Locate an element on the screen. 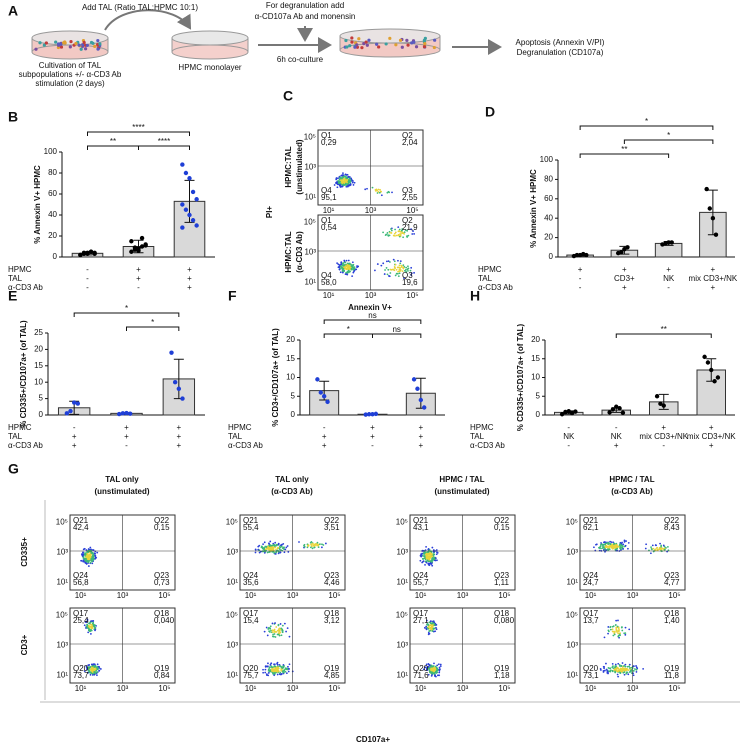 This screenshot has height=754, width=747. row-label: CD335+ is located at coordinates (24, 552).